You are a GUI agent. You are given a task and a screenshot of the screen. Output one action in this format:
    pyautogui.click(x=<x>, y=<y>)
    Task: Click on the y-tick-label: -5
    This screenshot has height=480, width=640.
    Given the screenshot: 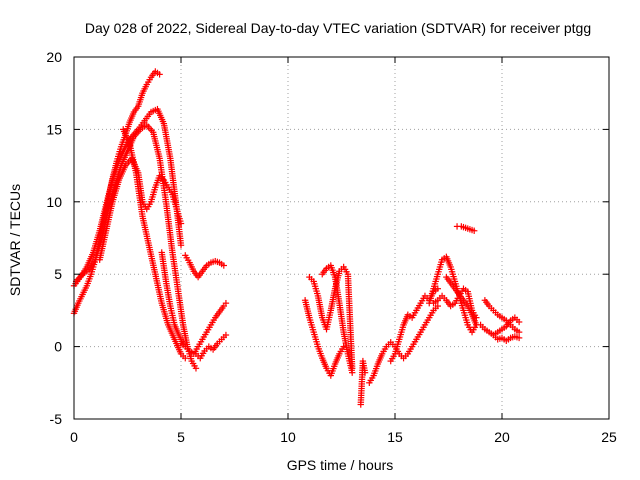 What is the action you would take?
    pyautogui.click(x=56, y=419)
    